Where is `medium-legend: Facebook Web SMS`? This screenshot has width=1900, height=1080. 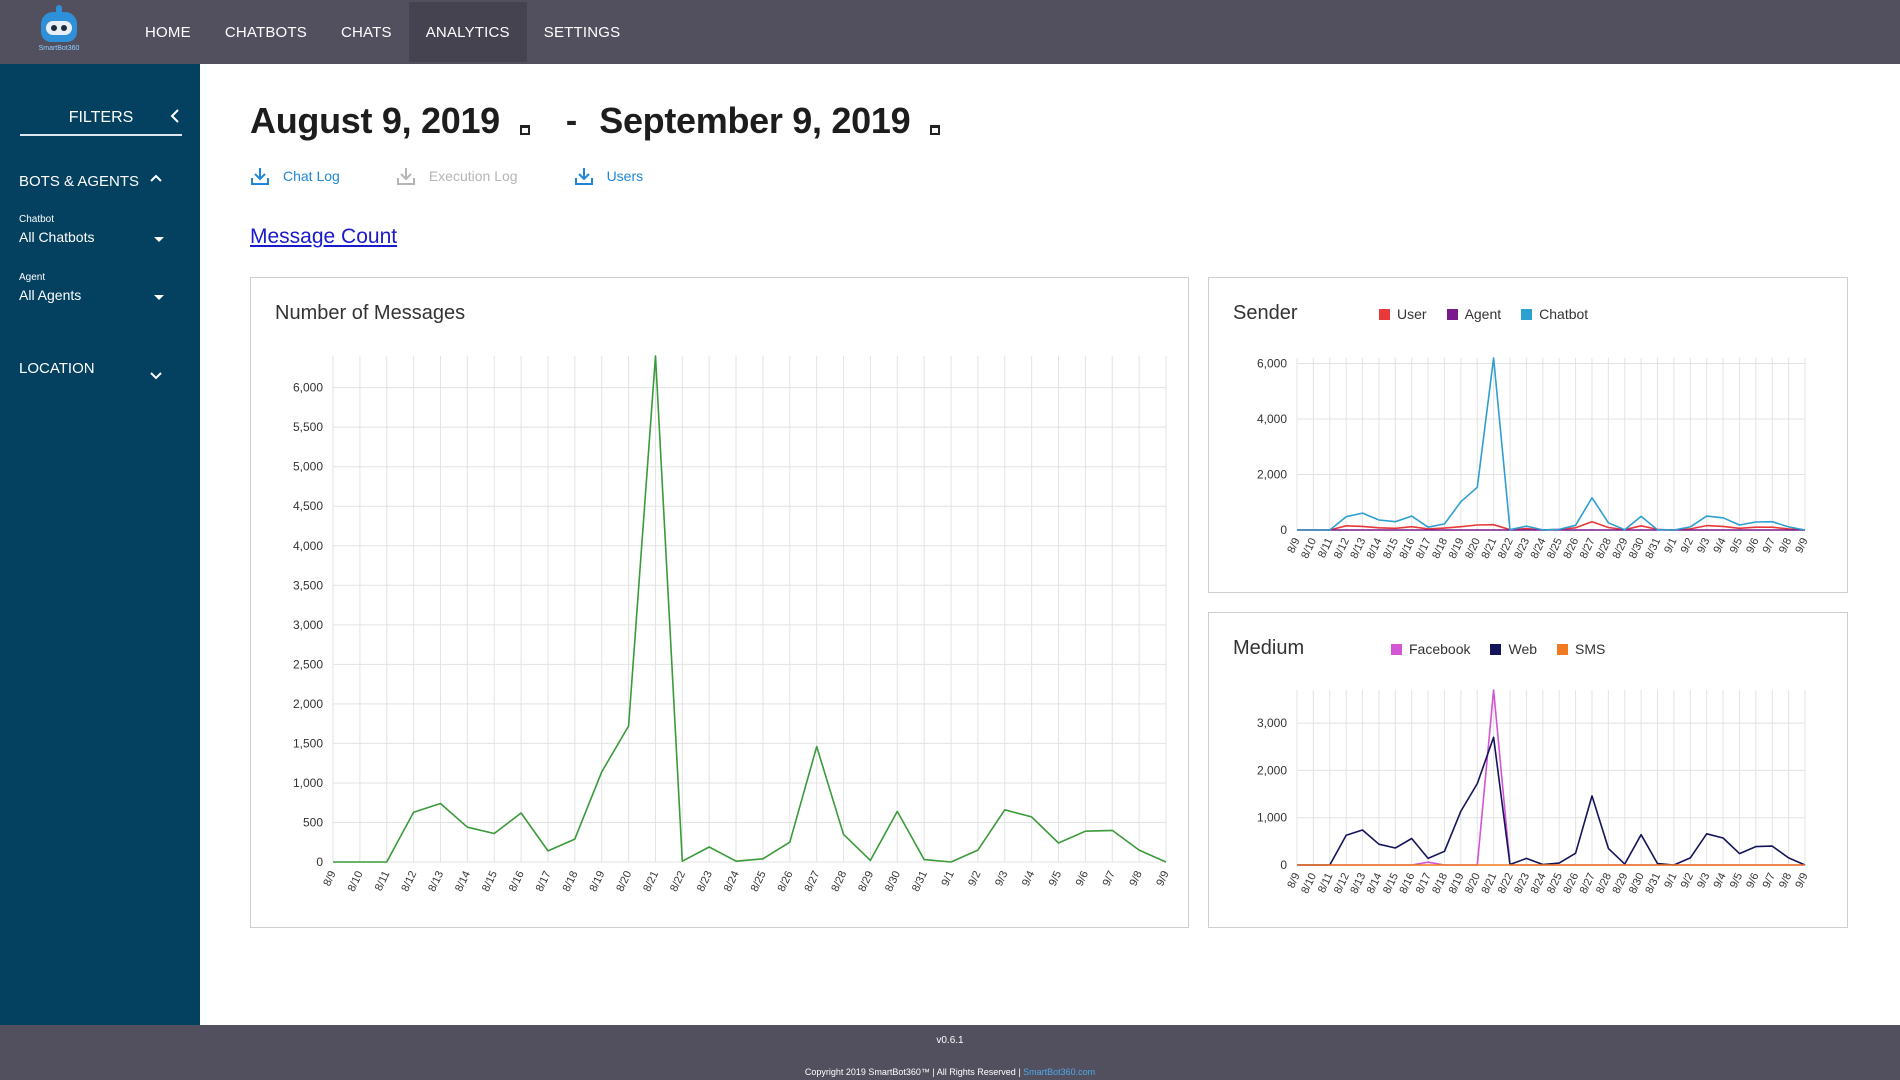
medium-legend: Facebook Web SMS is located at coordinates (1508, 649).